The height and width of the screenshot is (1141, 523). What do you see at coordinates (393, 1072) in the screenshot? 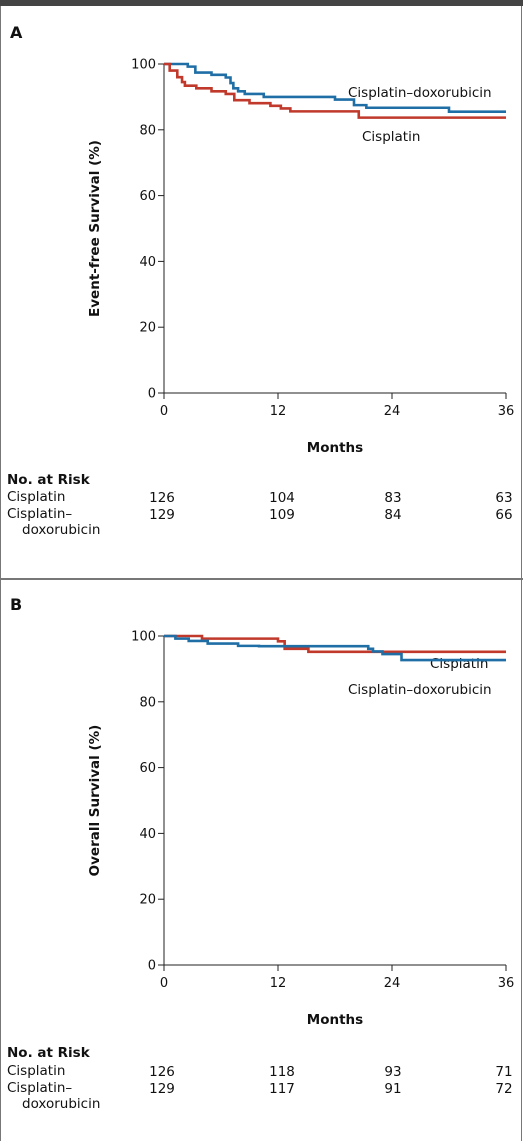
I see `risk-value: 93` at bounding box center [393, 1072].